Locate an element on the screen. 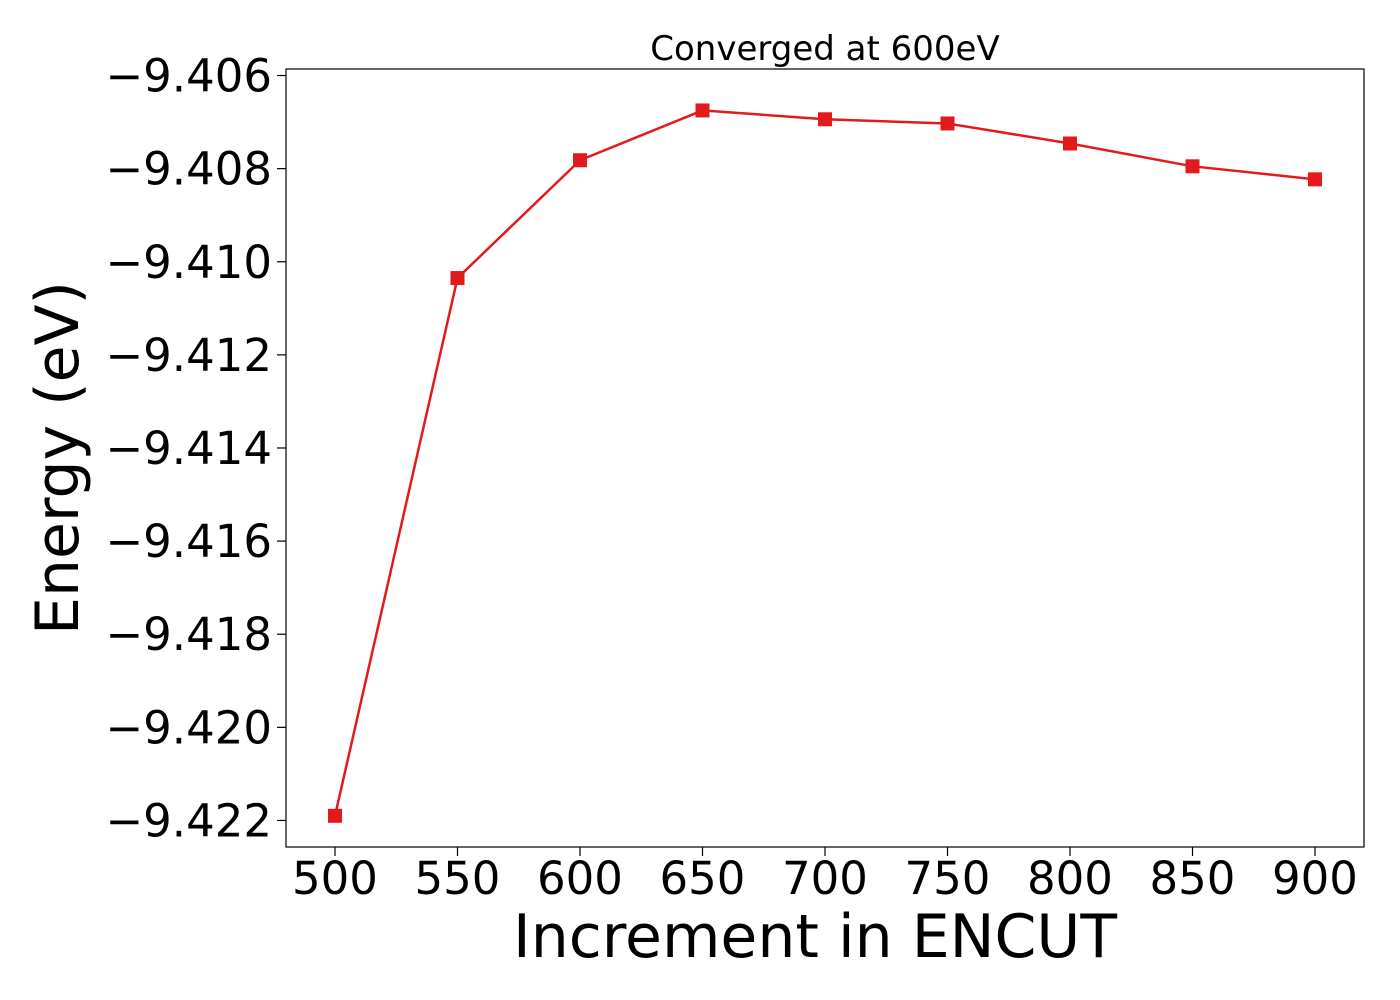 Image resolution: width=1400 pixels, height=1000 pixels. y-tick-label: −9.418 is located at coordinates (188, 634).